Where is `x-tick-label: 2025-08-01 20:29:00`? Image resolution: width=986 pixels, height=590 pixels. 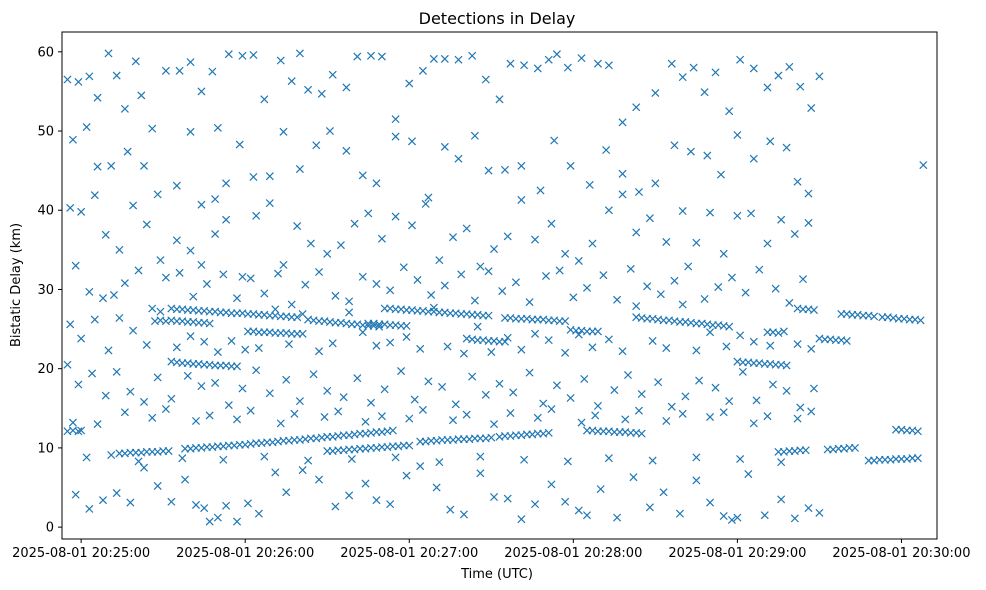 x-tick-label: 2025-08-01 20:29:00 is located at coordinates (737, 553).